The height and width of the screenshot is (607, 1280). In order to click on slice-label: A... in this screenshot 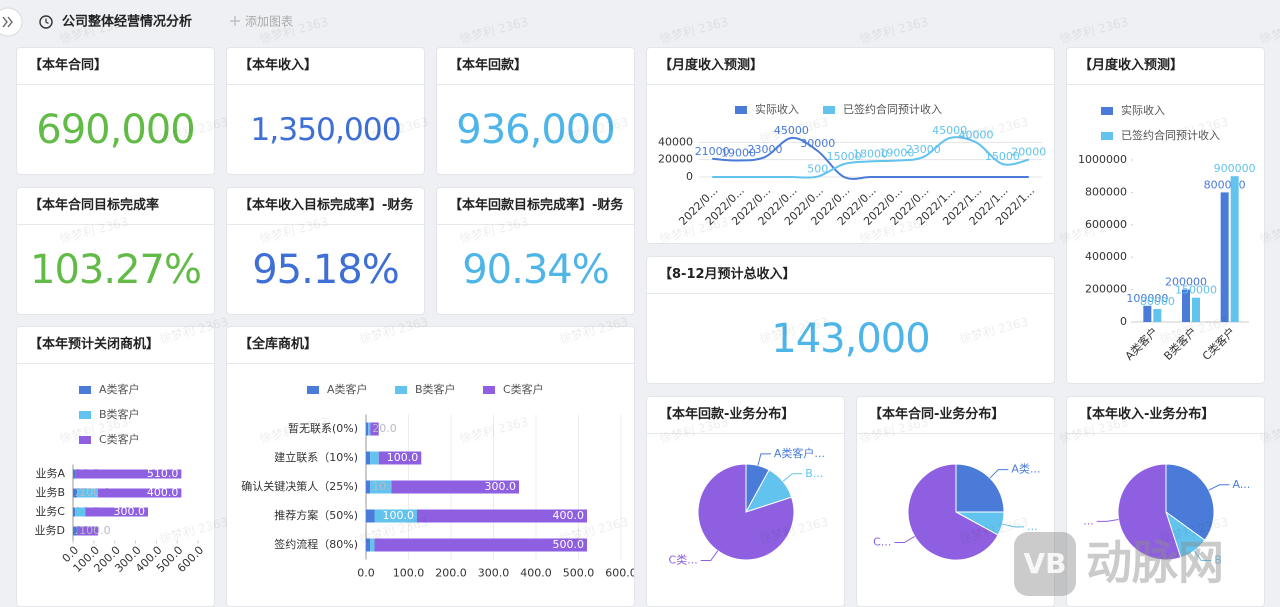, I will do `click(1241, 484)`.